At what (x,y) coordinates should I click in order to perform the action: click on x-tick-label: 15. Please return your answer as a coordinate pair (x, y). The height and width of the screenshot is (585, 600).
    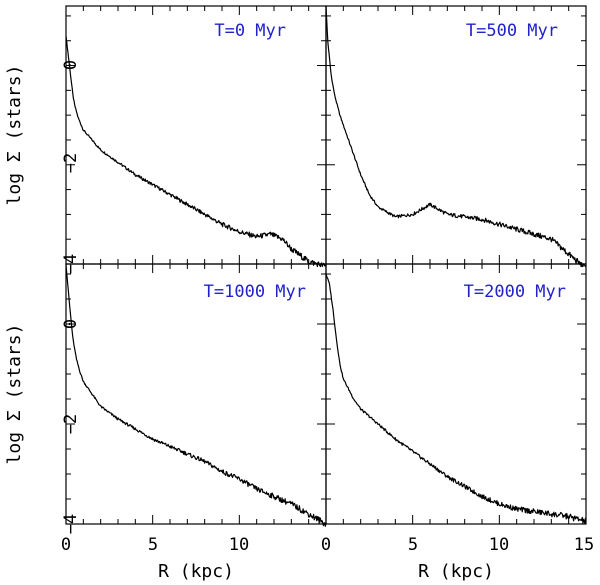
    Looking at the image, I should click on (584, 545).